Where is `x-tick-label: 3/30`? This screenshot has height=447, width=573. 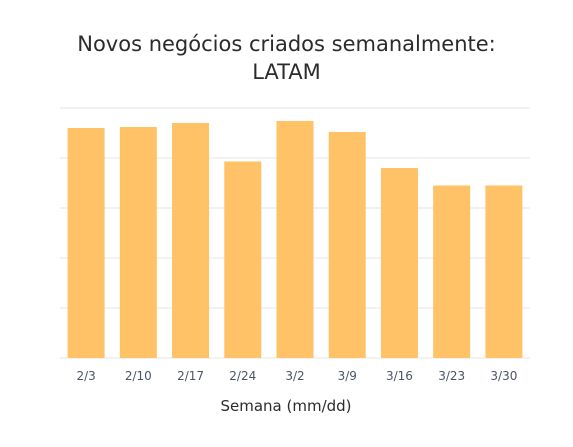 x-tick-label: 3/30 is located at coordinates (503, 376).